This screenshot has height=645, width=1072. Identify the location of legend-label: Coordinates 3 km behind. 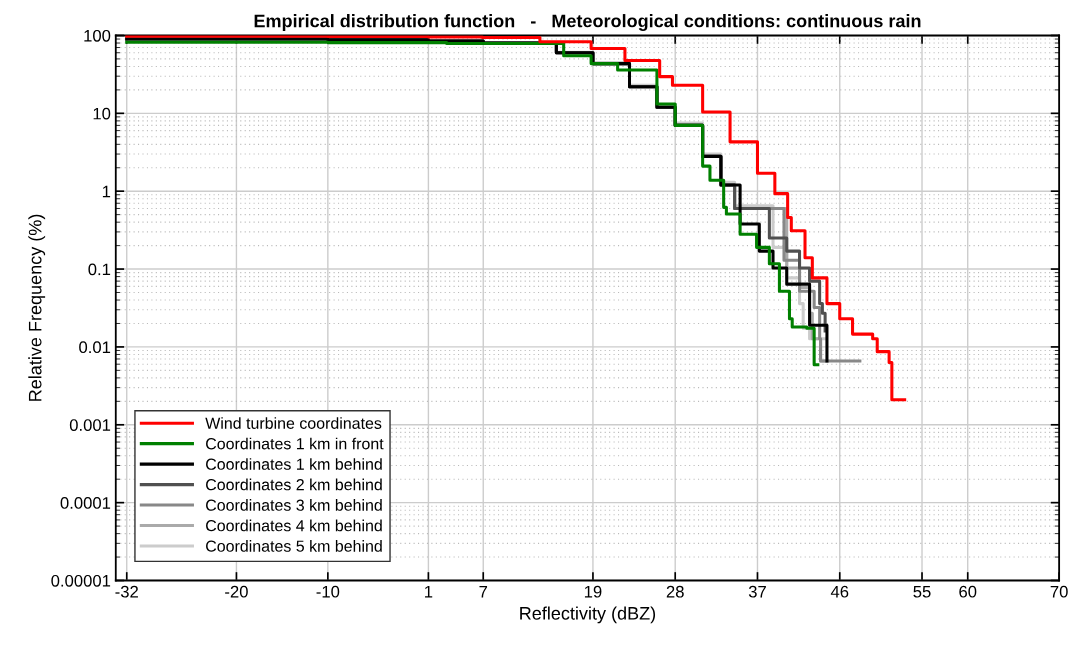
(294, 505).